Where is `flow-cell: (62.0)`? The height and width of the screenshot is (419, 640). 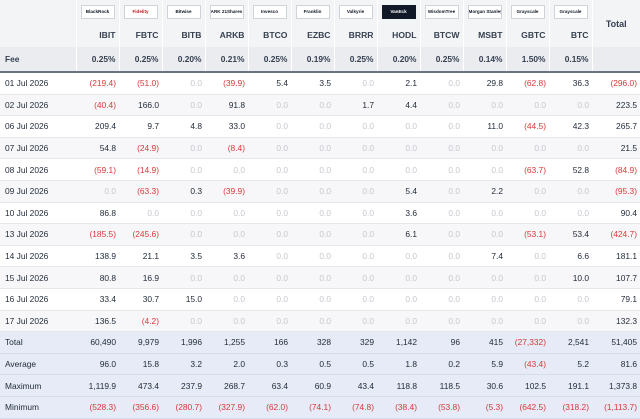
flow-cell: (62.0) is located at coordinates (269, 407).